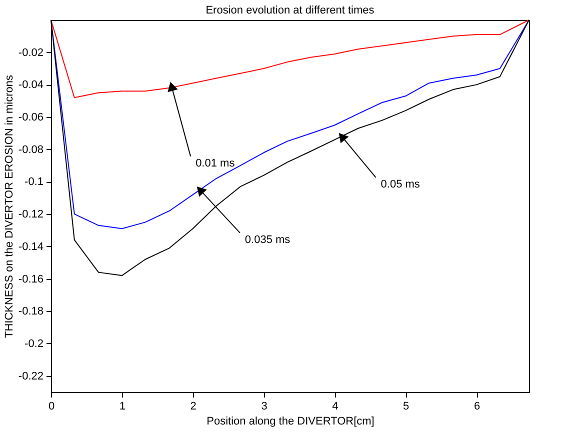  What do you see at coordinates (31, 118) in the screenshot?
I see `y-tick-label: -0.06` at bounding box center [31, 118].